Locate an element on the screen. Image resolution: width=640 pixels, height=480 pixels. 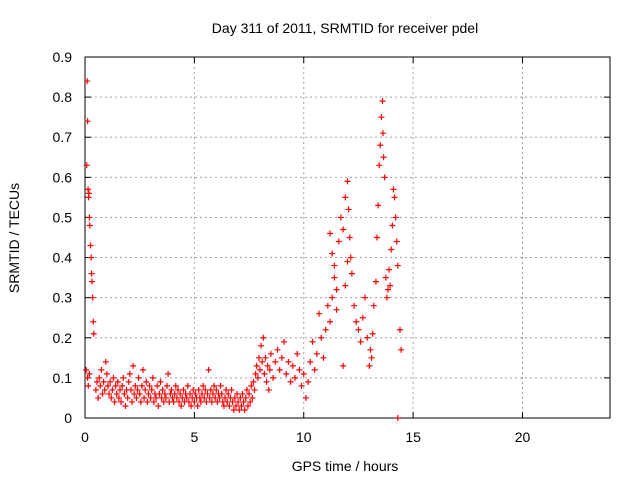
x-tick-label: 15 is located at coordinates (413, 437).